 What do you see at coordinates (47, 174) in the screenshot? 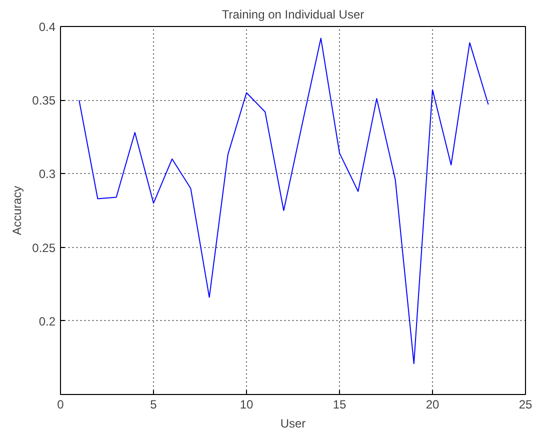
I see `y-tick-label: 0.3` at bounding box center [47, 174].